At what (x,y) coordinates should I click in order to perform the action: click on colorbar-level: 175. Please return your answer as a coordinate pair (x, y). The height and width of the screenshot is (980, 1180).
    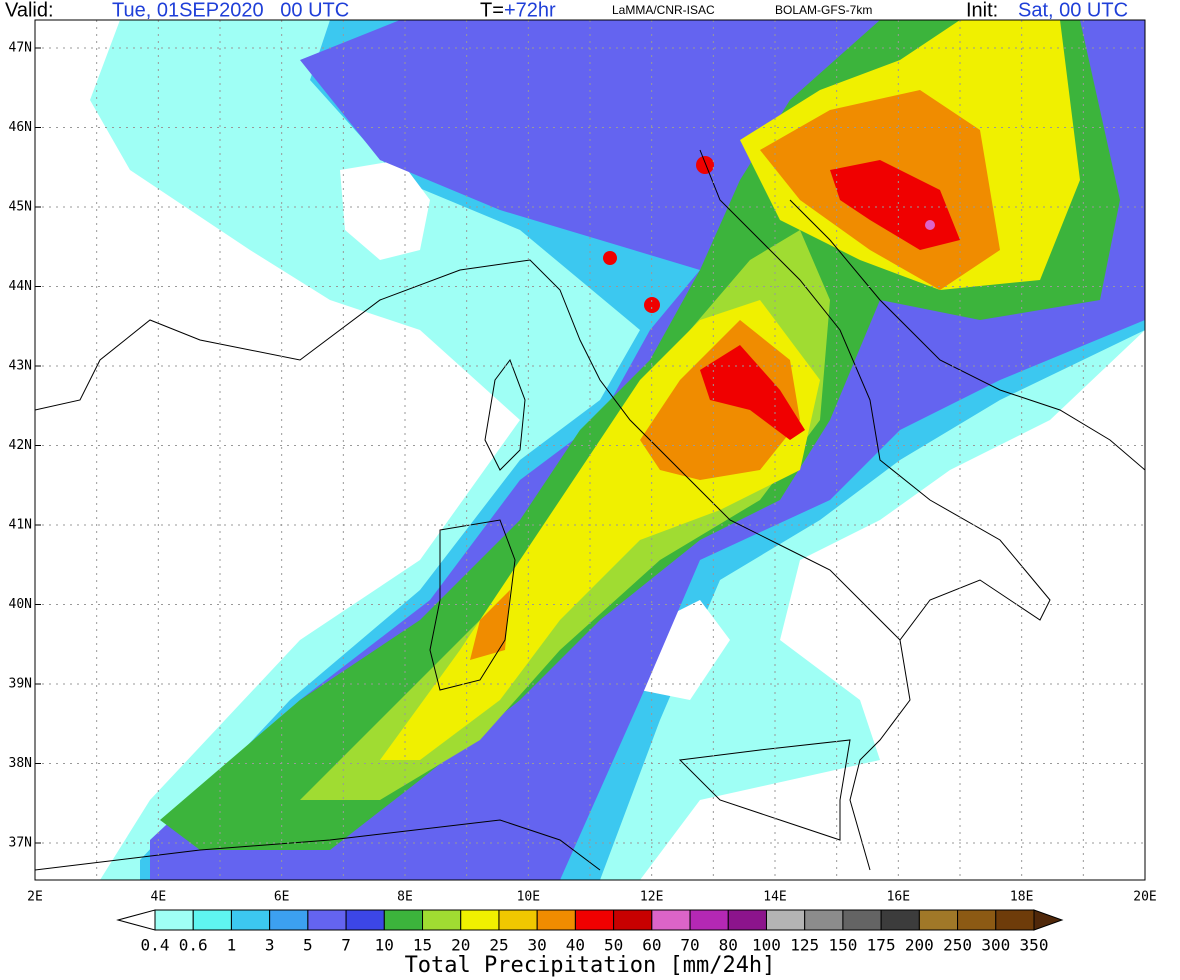
    Looking at the image, I should click on (881, 945).